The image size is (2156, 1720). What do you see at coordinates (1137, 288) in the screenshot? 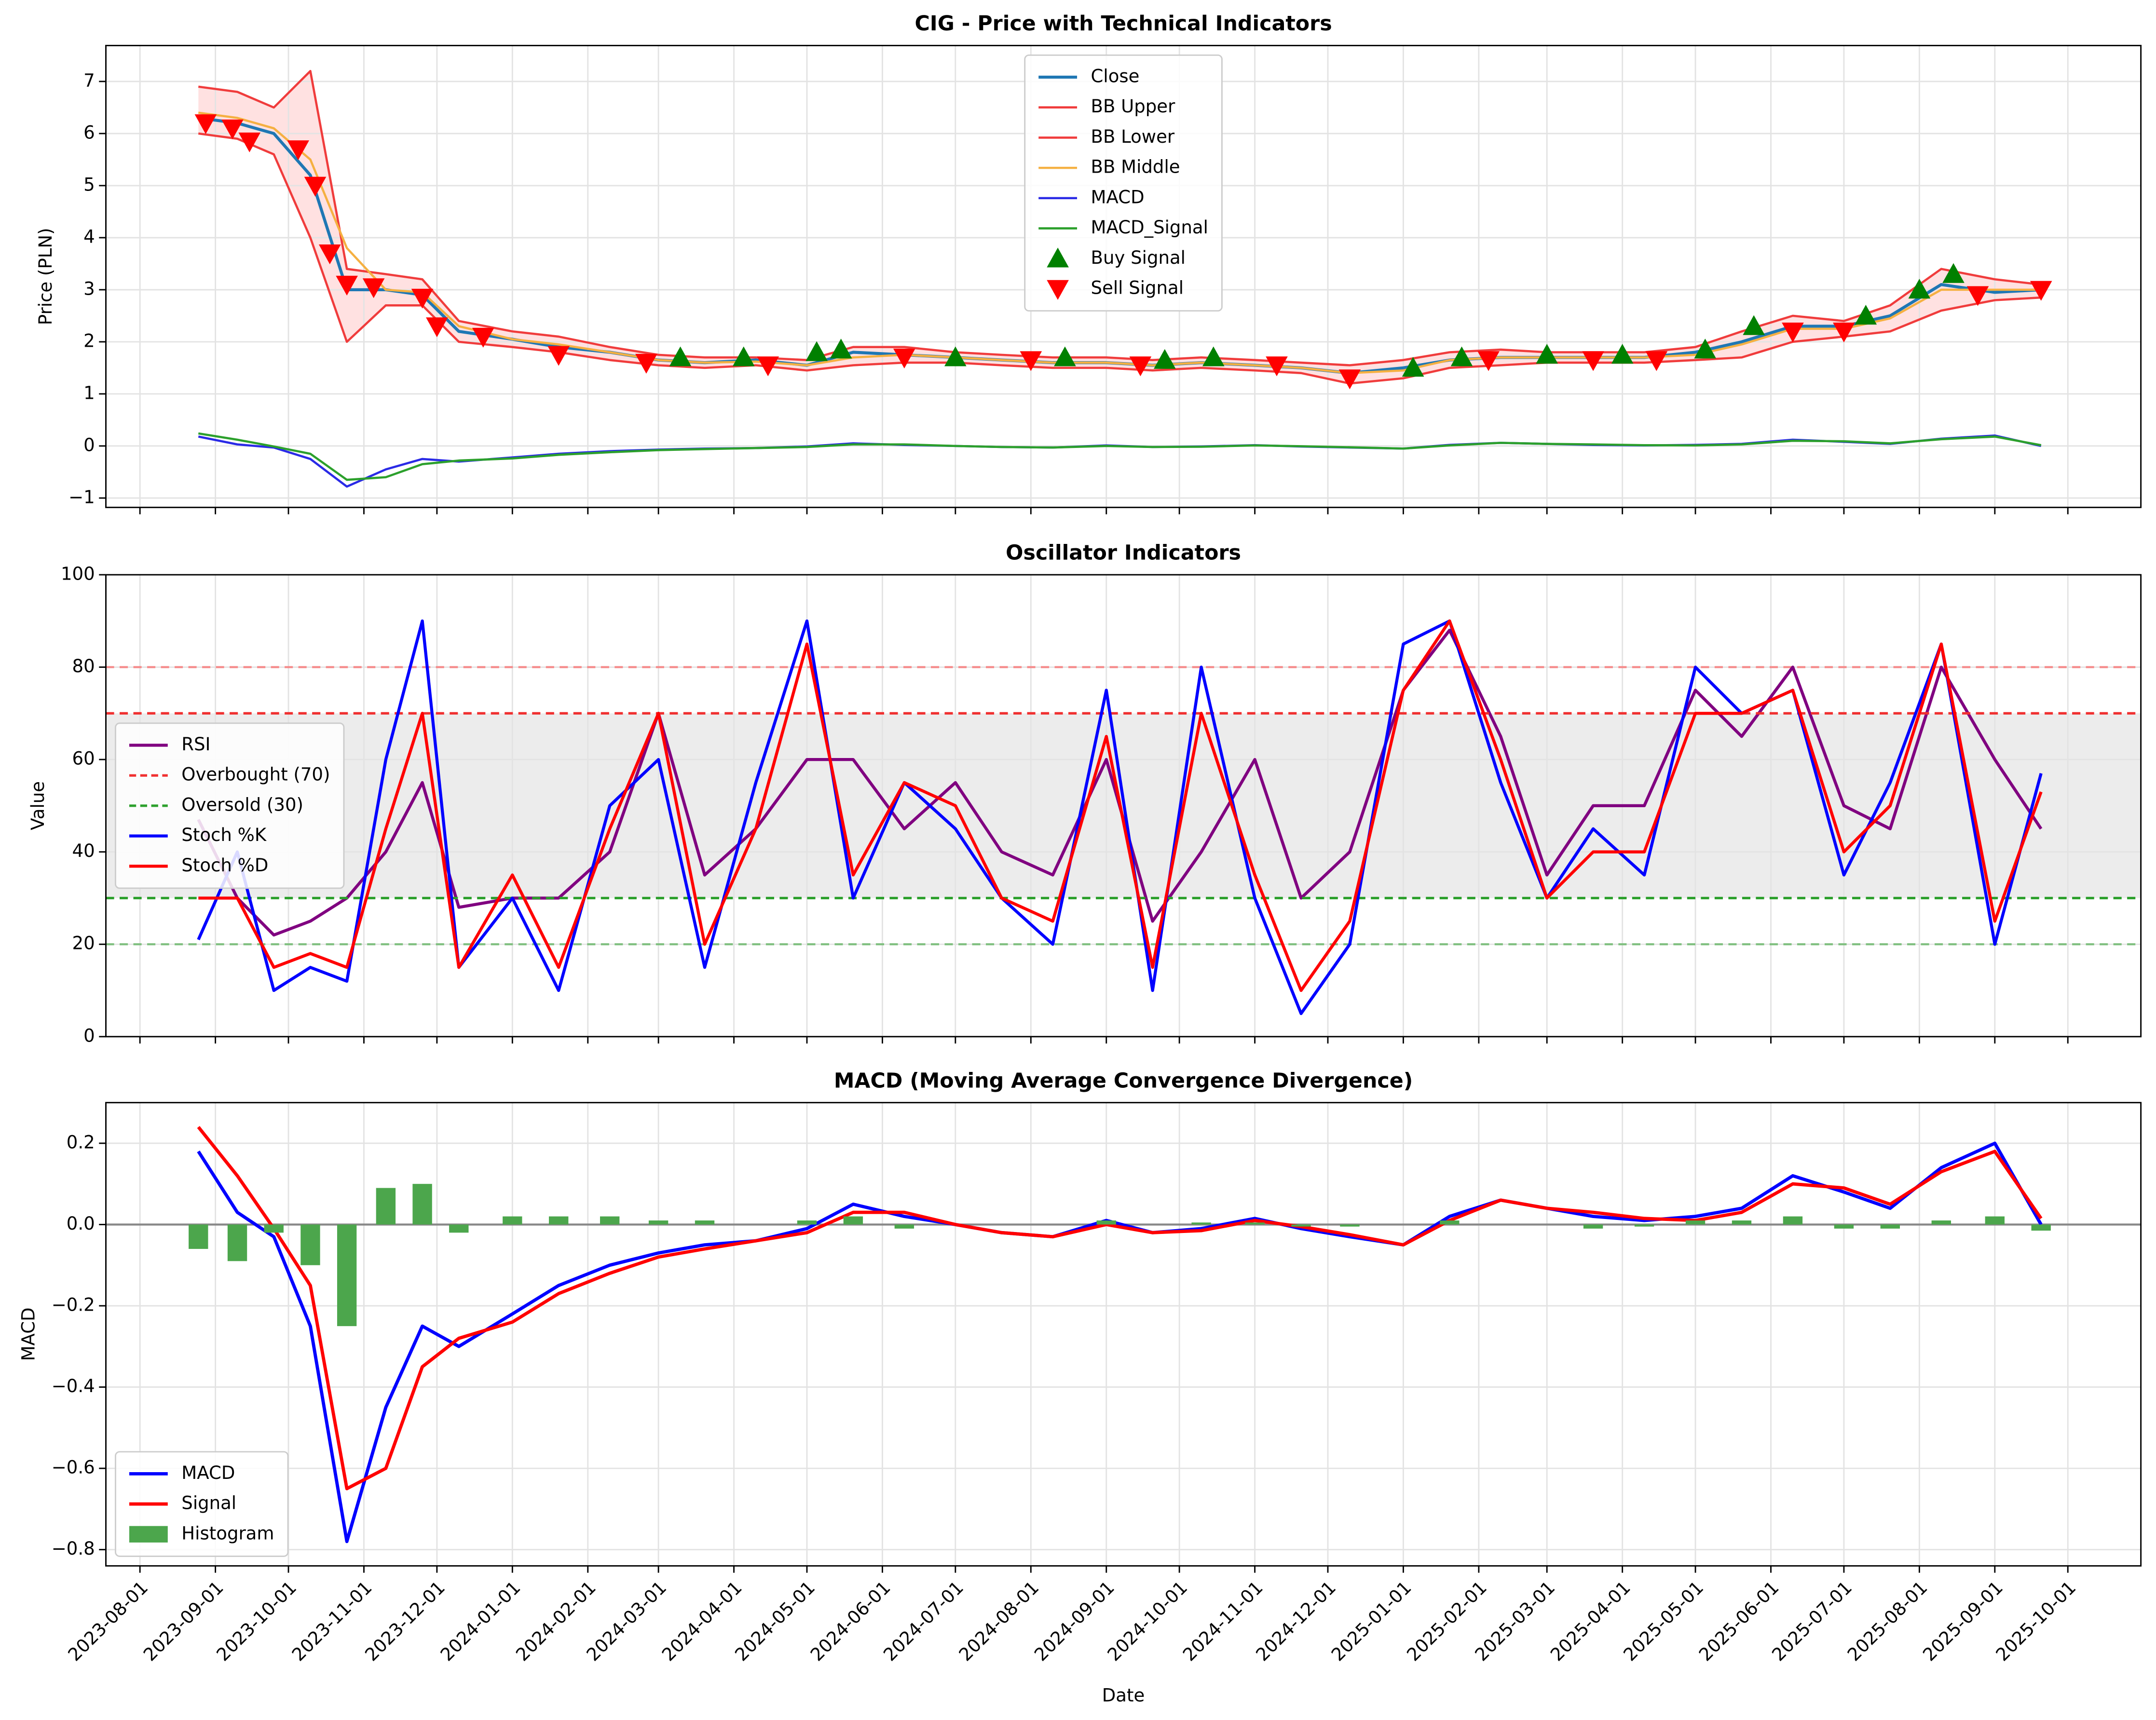
I see `legend-label: Sell Signal` at bounding box center [1137, 288].